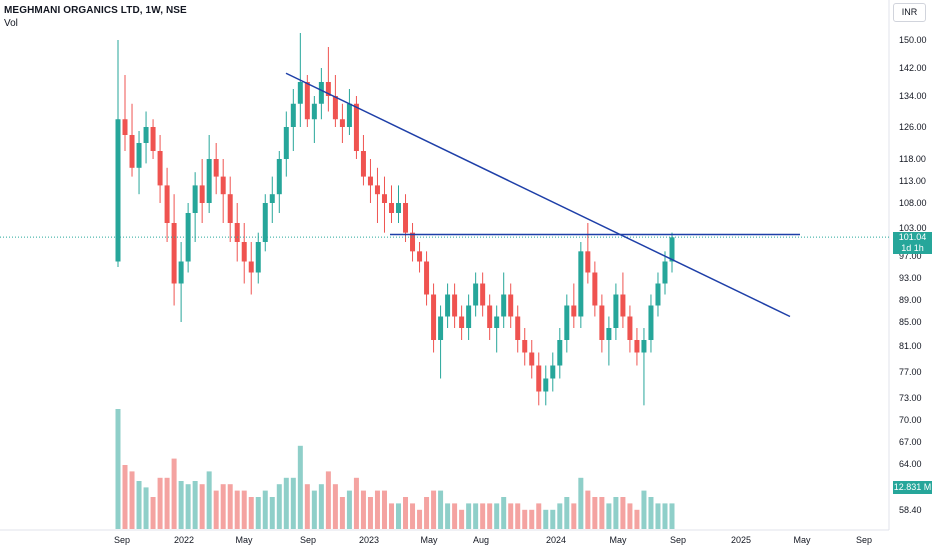  I want to click on volume-badge: 12.831 M, so click(912, 487).